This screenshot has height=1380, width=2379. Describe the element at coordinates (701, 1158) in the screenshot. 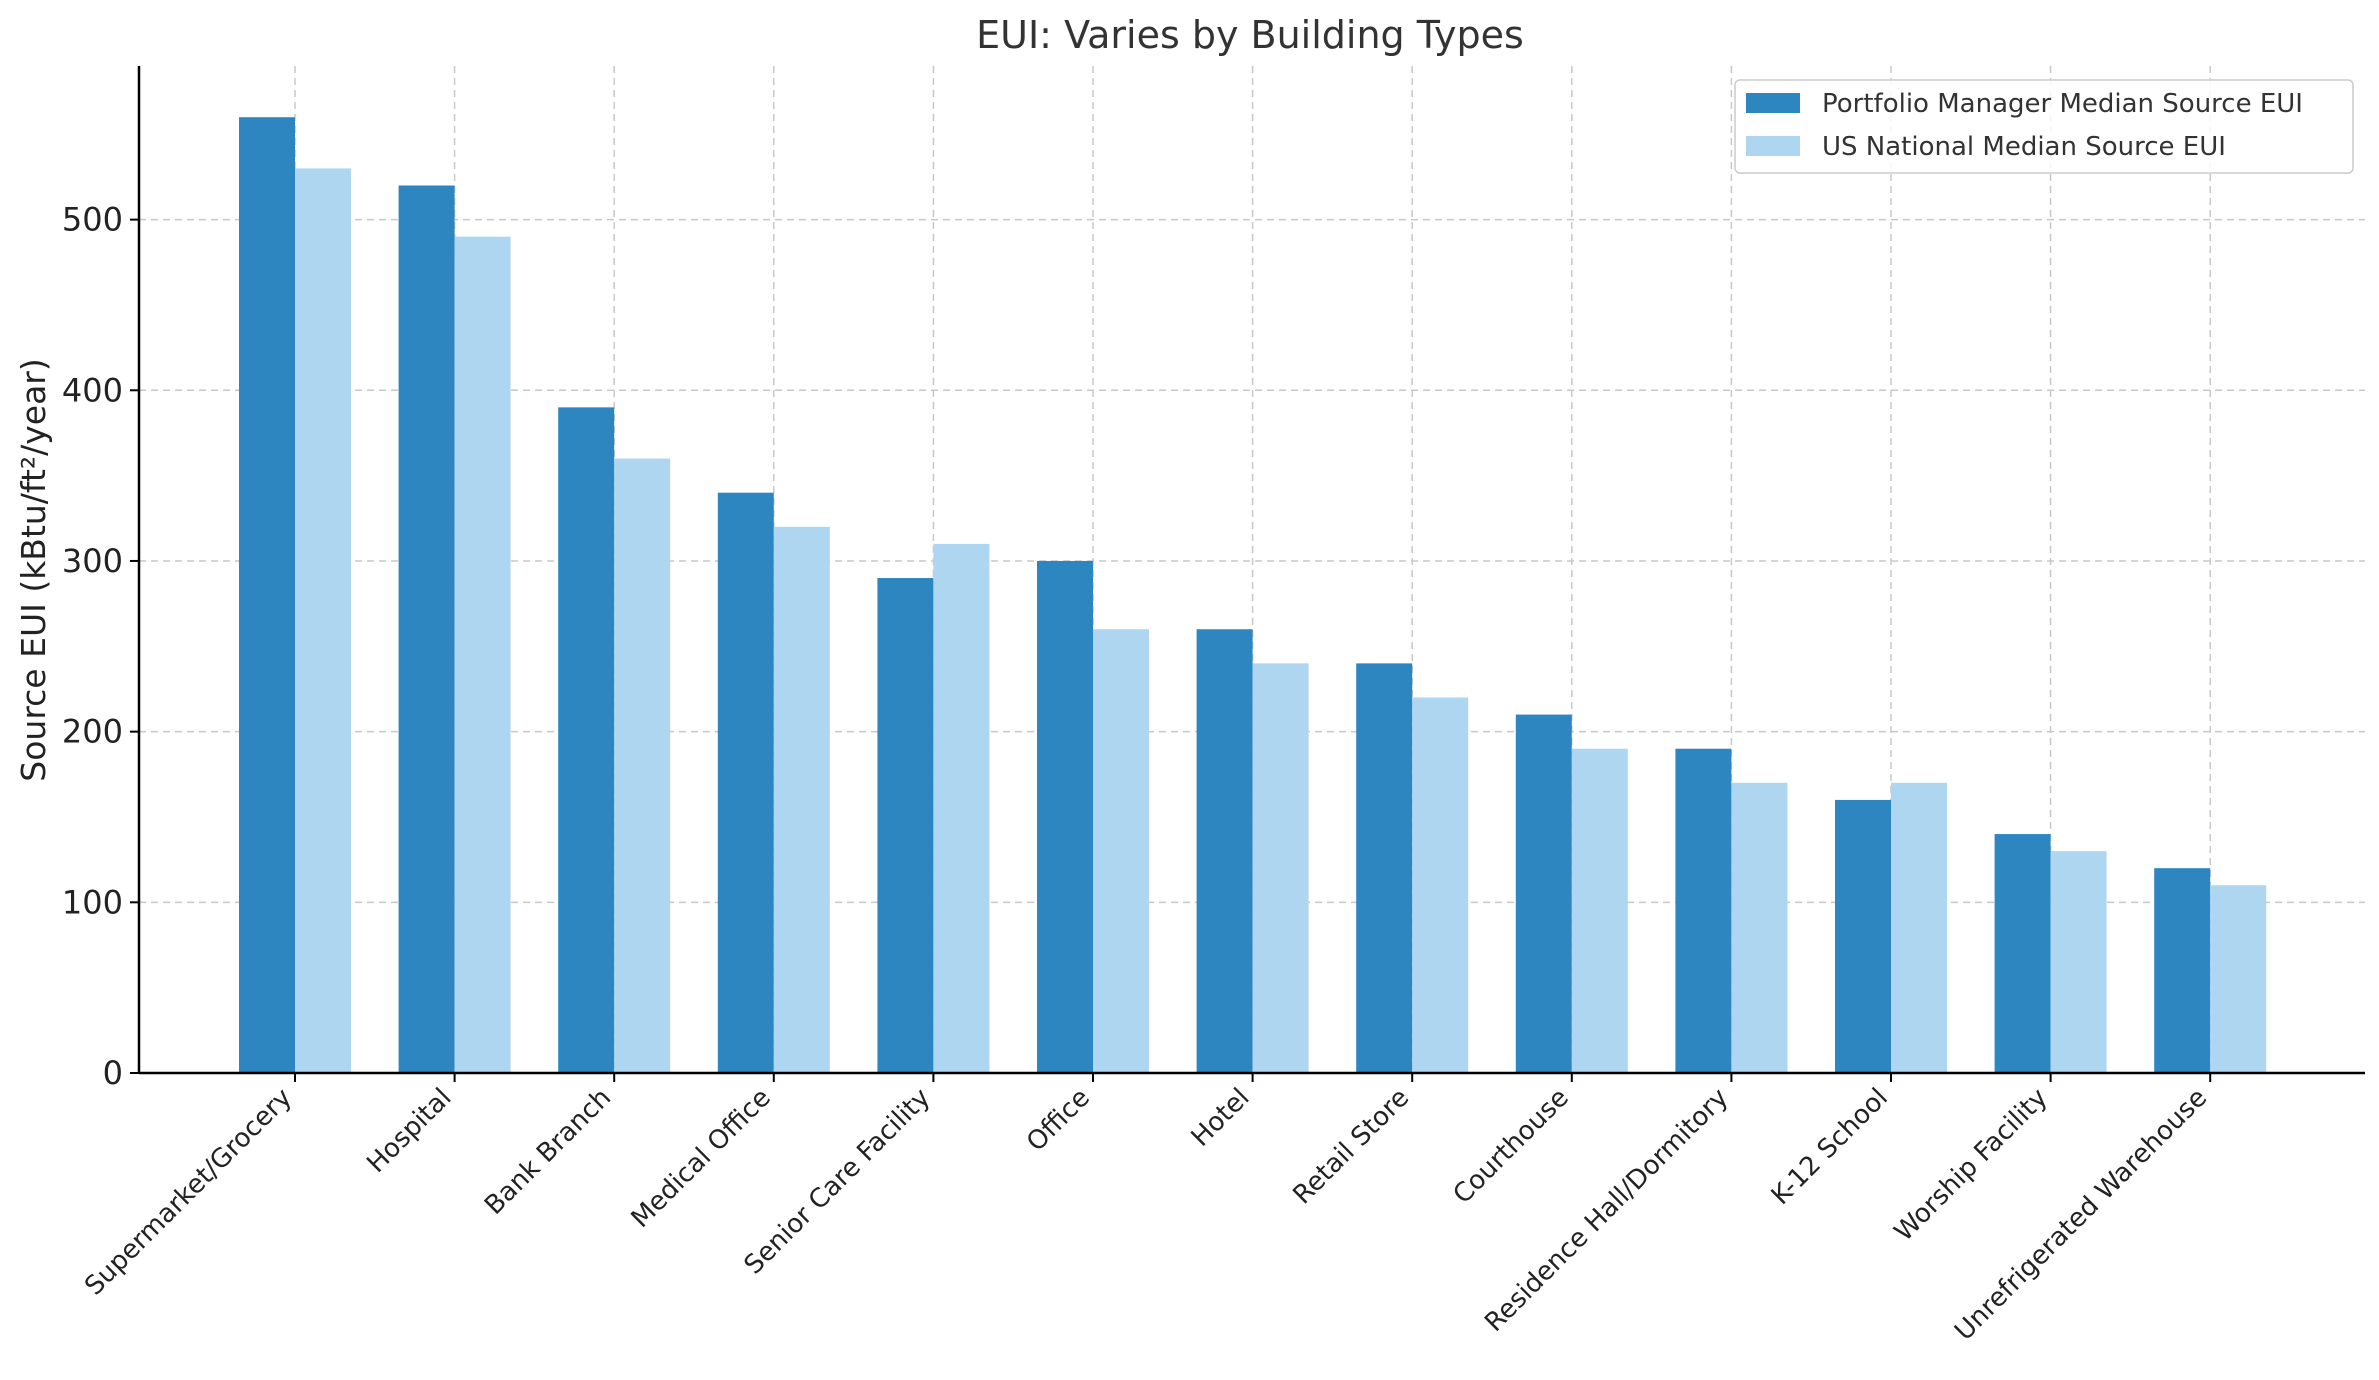

I see `x-tick-label: Medical Office` at that location.